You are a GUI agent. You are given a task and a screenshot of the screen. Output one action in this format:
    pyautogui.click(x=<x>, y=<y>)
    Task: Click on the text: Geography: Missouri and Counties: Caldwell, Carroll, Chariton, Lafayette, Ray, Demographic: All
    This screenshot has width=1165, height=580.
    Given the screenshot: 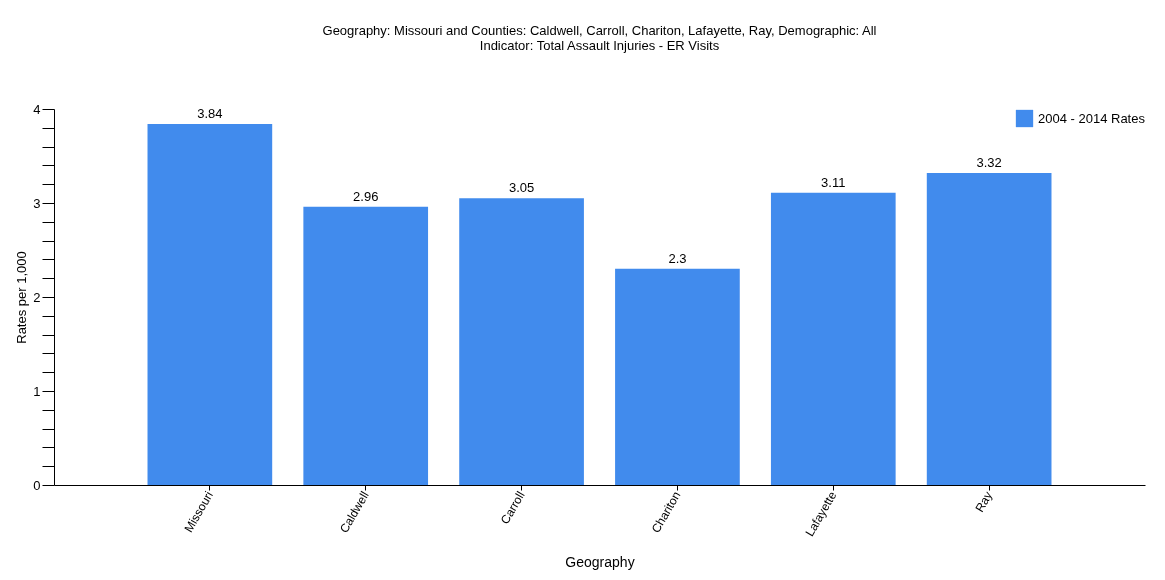 What is the action you would take?
    pyautogui.click(x=599, y=30)
    